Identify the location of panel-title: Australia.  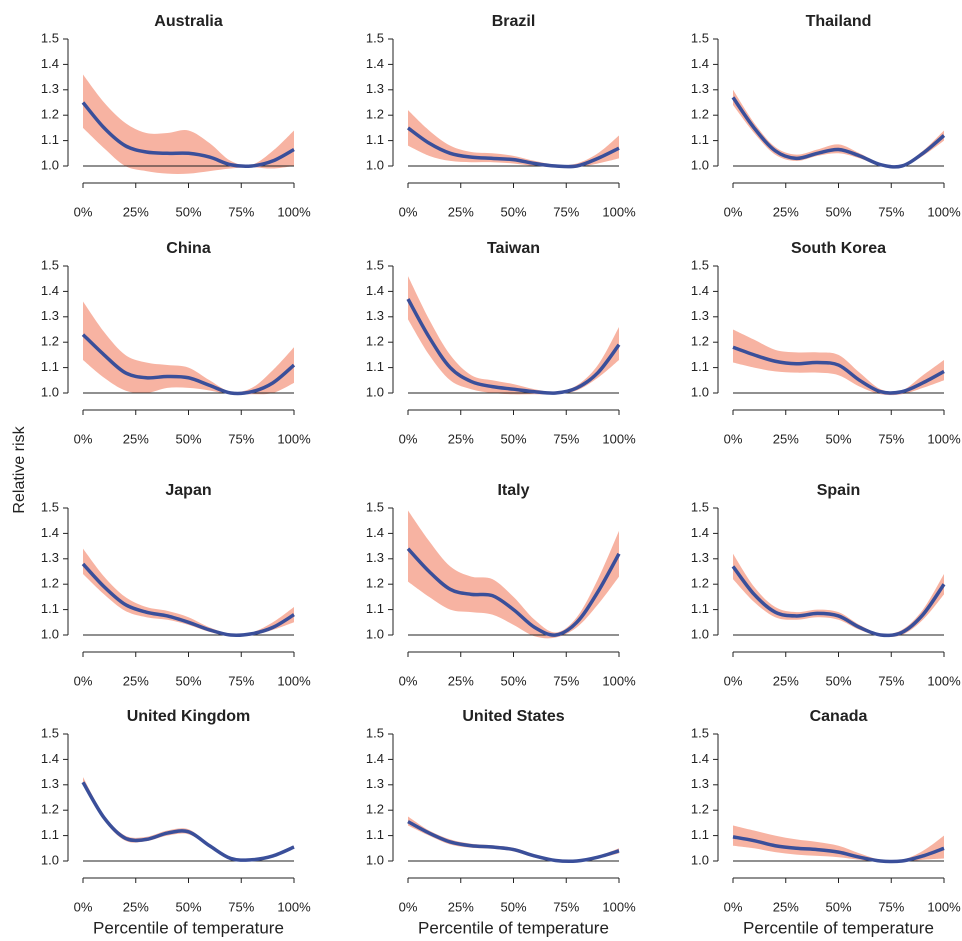
(188, 21).